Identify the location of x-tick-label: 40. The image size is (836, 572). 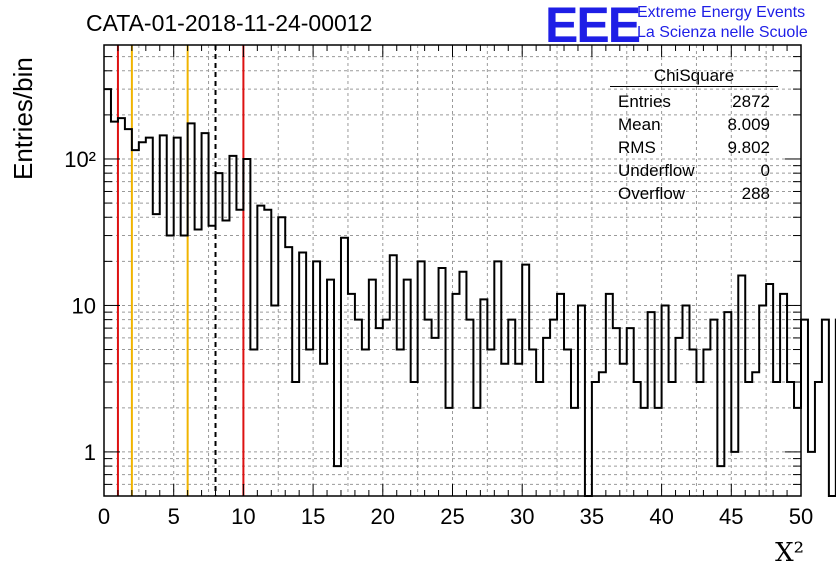
(661, 516).